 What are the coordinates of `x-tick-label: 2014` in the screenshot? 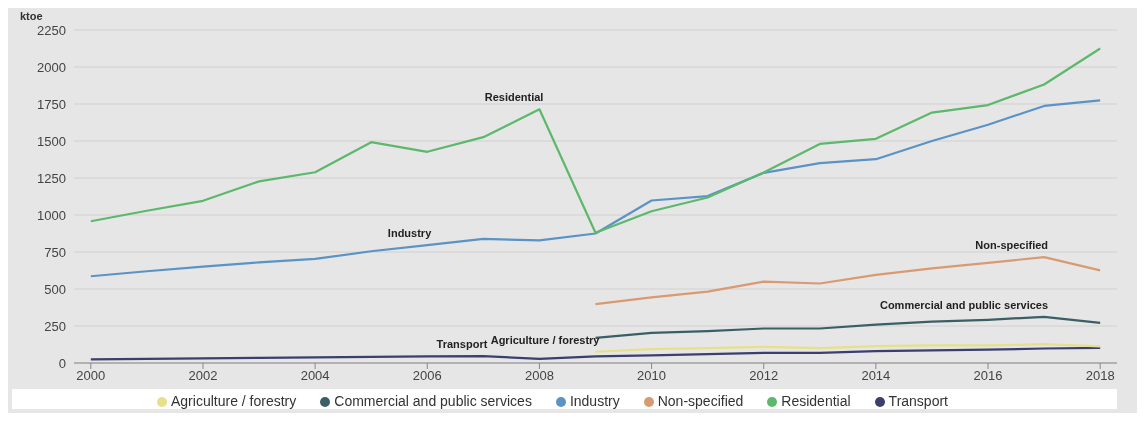 It's located at (876, 376).